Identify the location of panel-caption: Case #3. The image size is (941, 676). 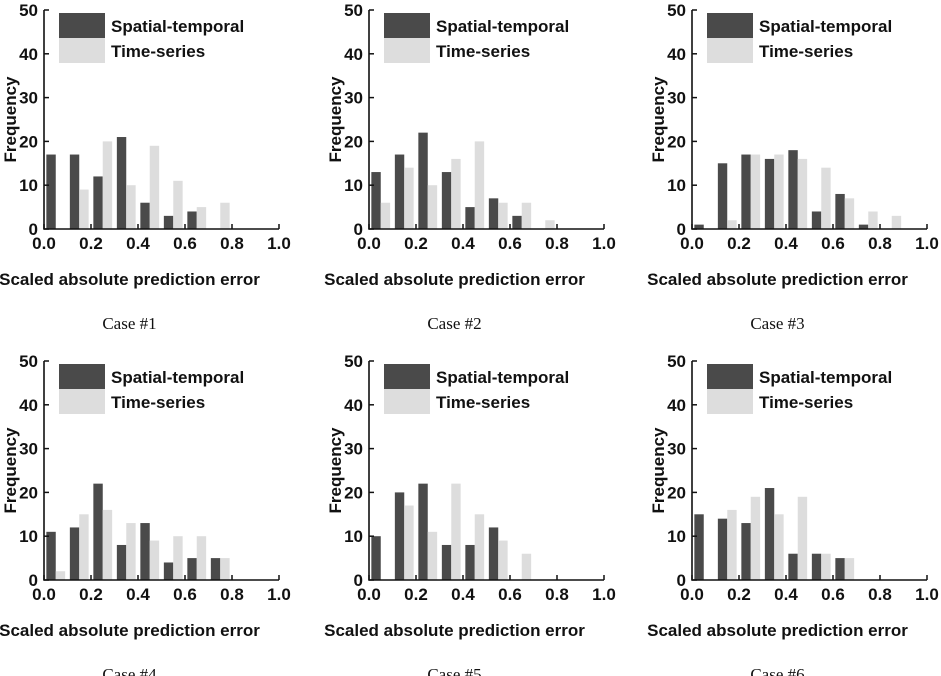
(777, 323).